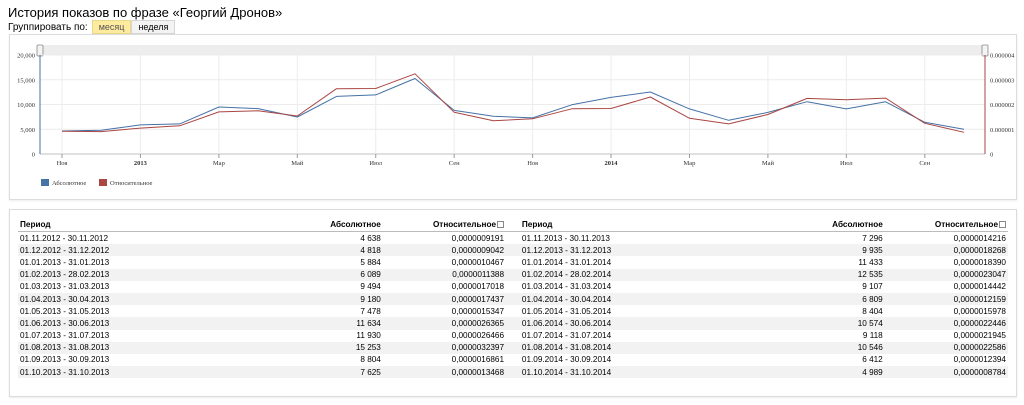 This screenshot has height=405, width=1024. Describe the element at coordinates (783, 323) in the screenshot. I see `absolute-cell: 10 574` at that location.